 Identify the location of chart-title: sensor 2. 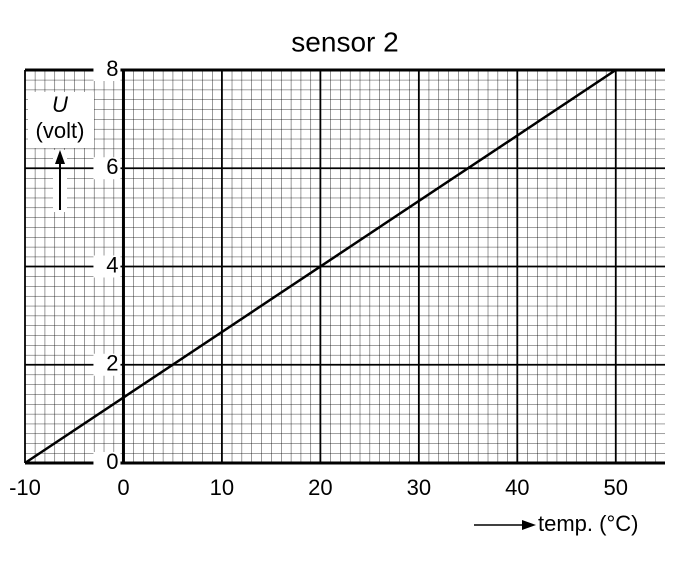
(344, 41).